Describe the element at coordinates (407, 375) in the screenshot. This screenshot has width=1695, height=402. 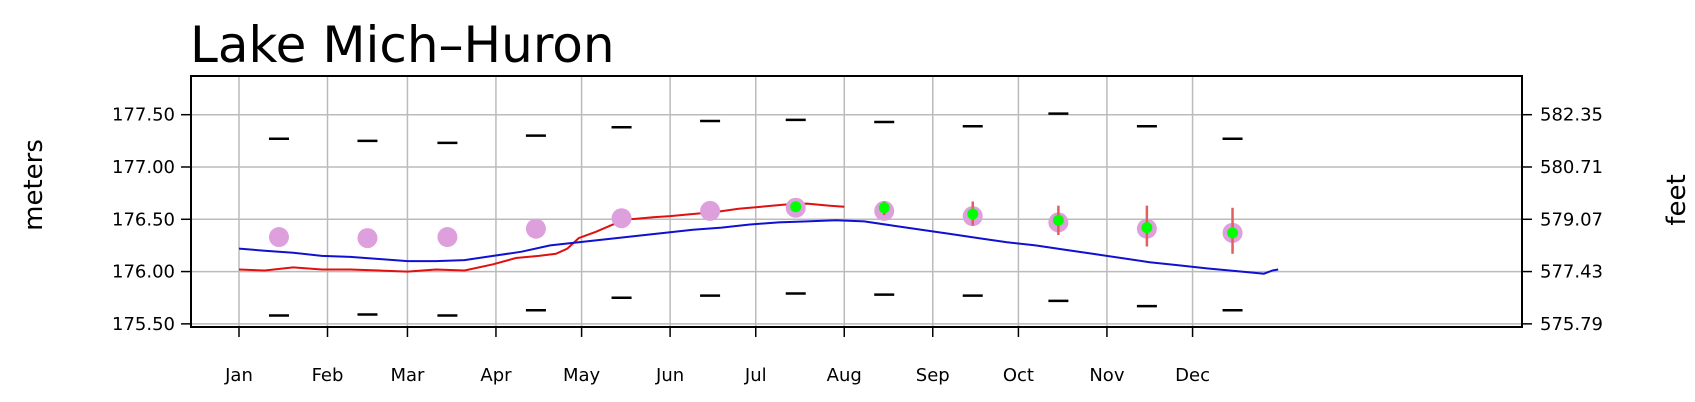
I see `x-tick-label: Mar` at that location.